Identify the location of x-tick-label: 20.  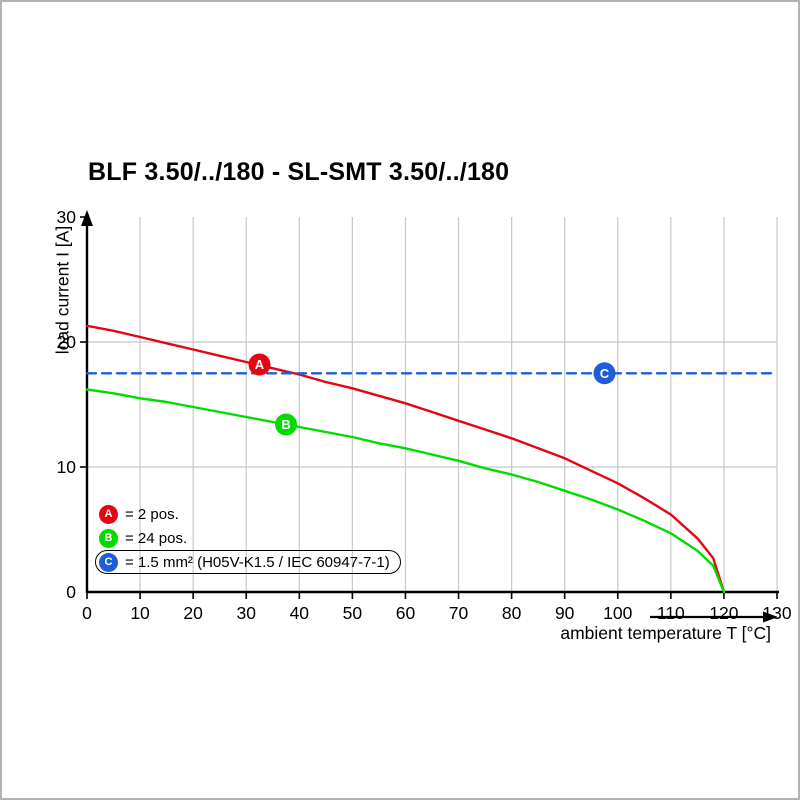
(193, 613).